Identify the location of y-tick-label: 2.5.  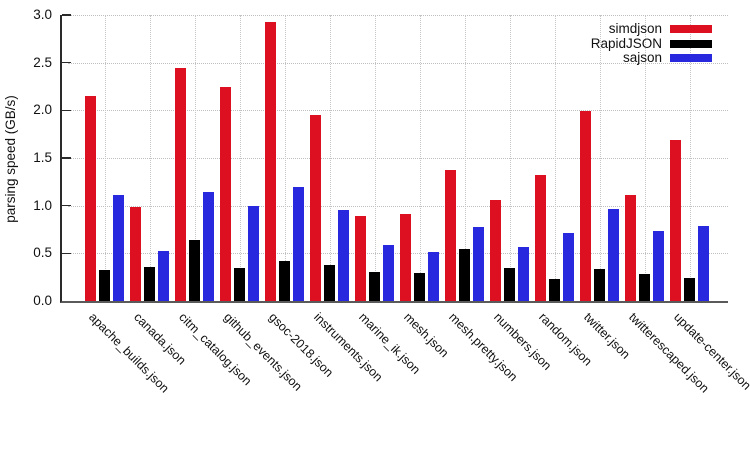
(42, 62).